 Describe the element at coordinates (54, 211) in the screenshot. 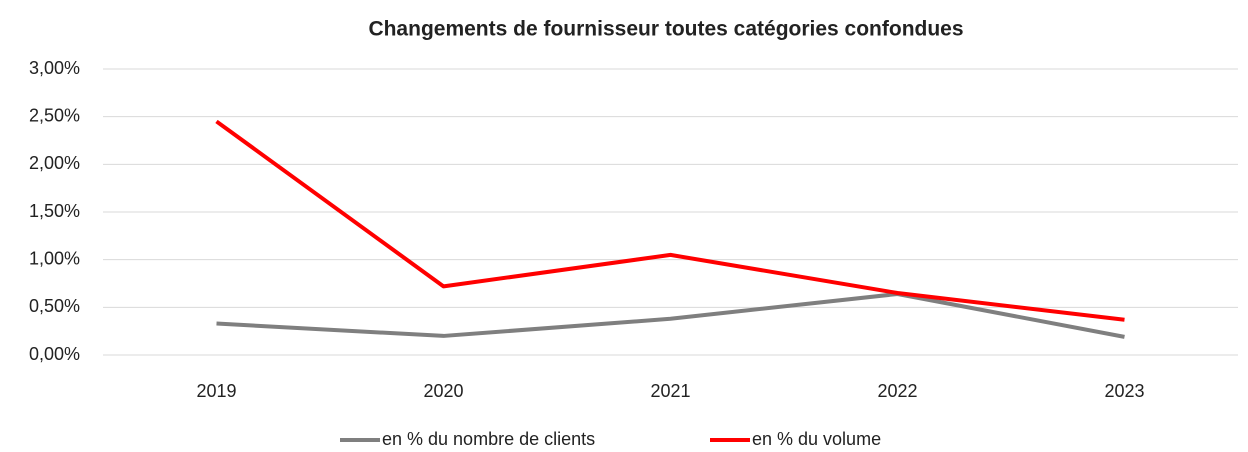

I see `y-tick-label: 1,50%` at that location.